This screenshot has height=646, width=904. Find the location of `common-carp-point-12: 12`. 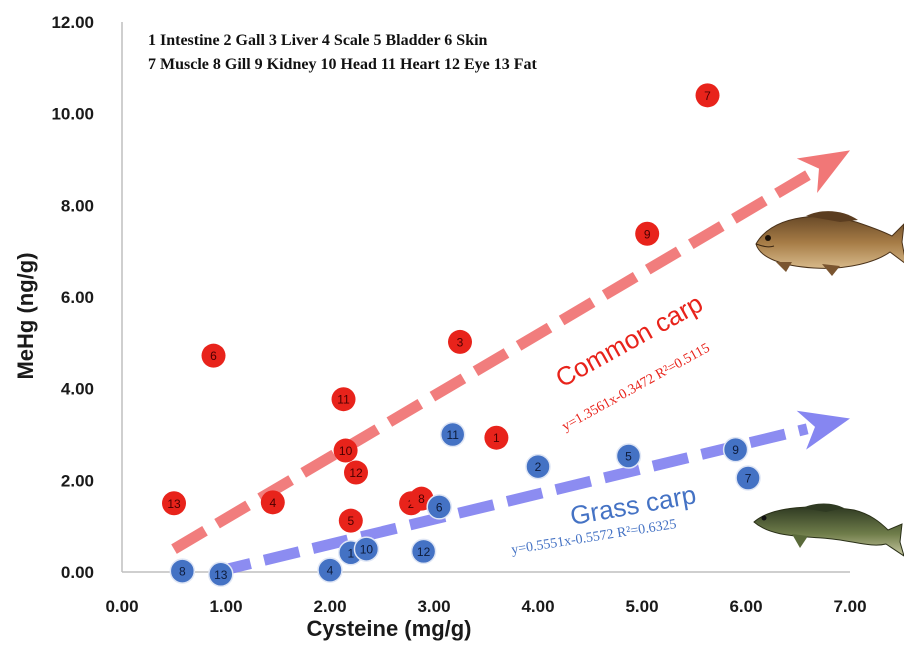

common-carp-point-12: 12 is located at coordinates (356, 472).